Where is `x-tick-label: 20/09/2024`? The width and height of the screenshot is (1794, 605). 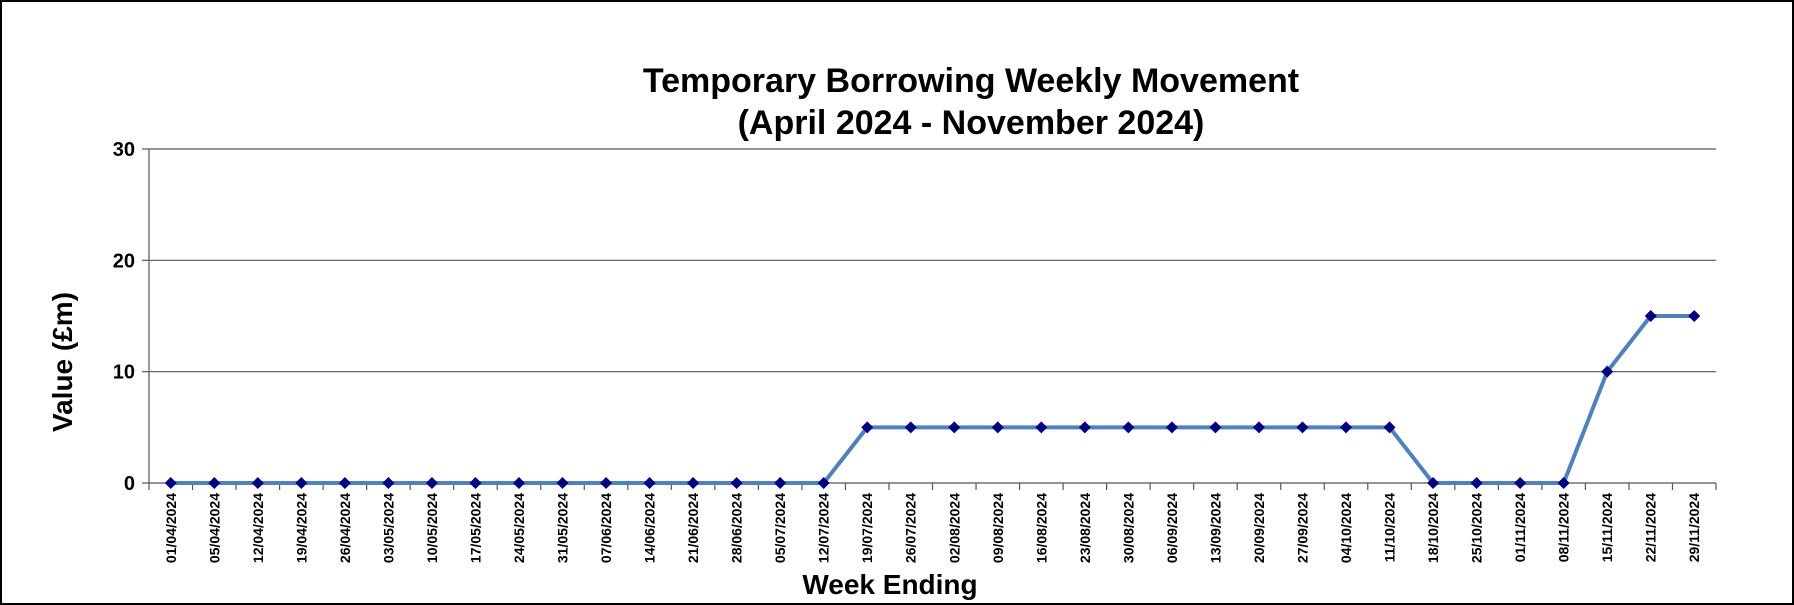 x-tick-label: 20/09/2024 is located at coordinates (1259, 528).